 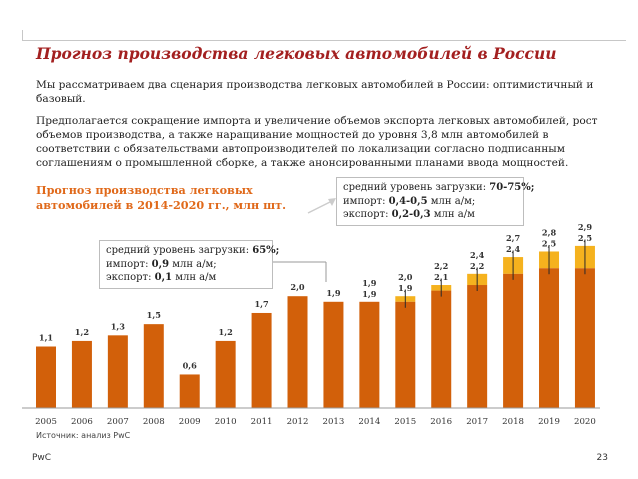 I want to click on tick-2009: 2009, so click(x=190, y=422).